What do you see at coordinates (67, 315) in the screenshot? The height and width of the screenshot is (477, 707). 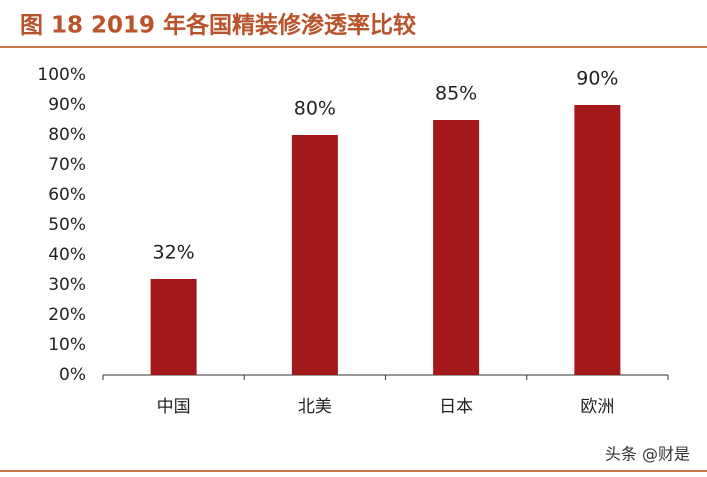 I see `y-tick-label: 20%` at bounding box center [67, 315].